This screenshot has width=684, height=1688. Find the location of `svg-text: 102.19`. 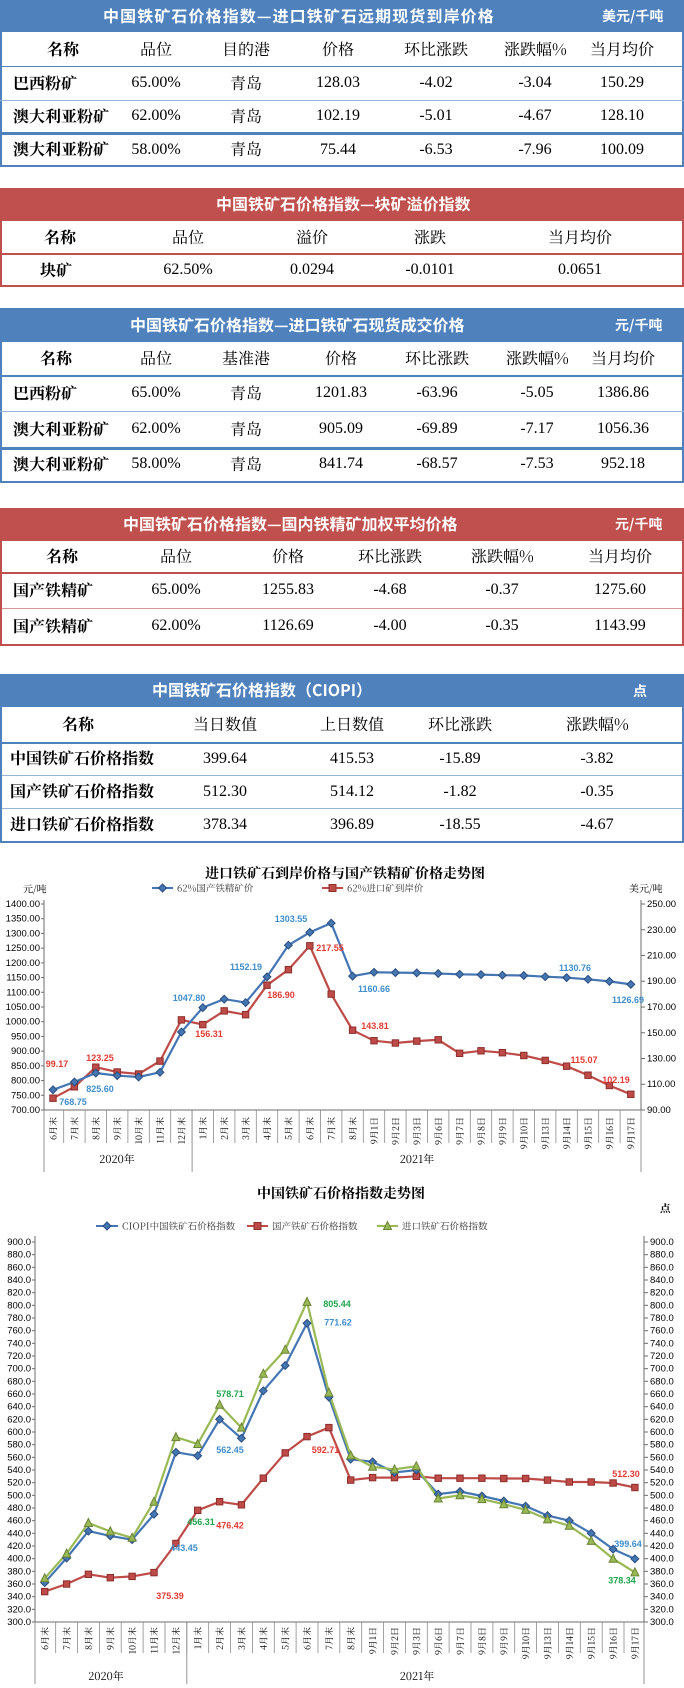

svg-text: 102.19 is located at coordinates (616, 1080).